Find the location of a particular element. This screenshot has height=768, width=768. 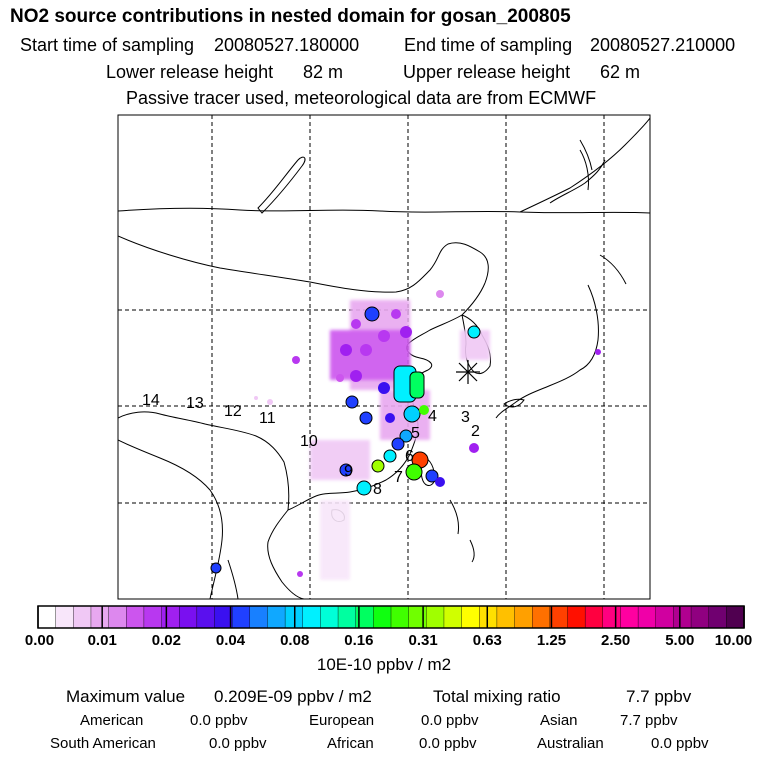

region-label-14: 14 is located at coordinates (151, 400).